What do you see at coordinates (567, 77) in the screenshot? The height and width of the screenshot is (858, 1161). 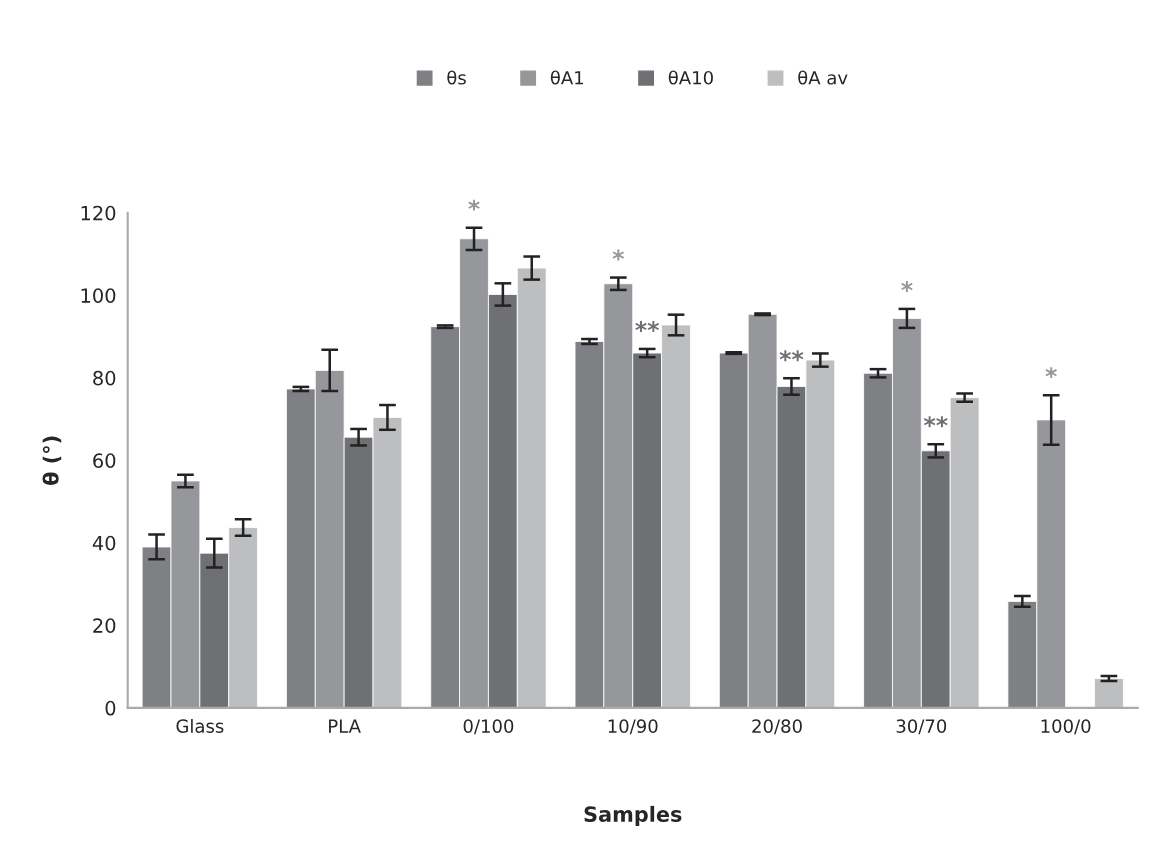 I see `legend-label: θA1` at bounding box center [567, 77].